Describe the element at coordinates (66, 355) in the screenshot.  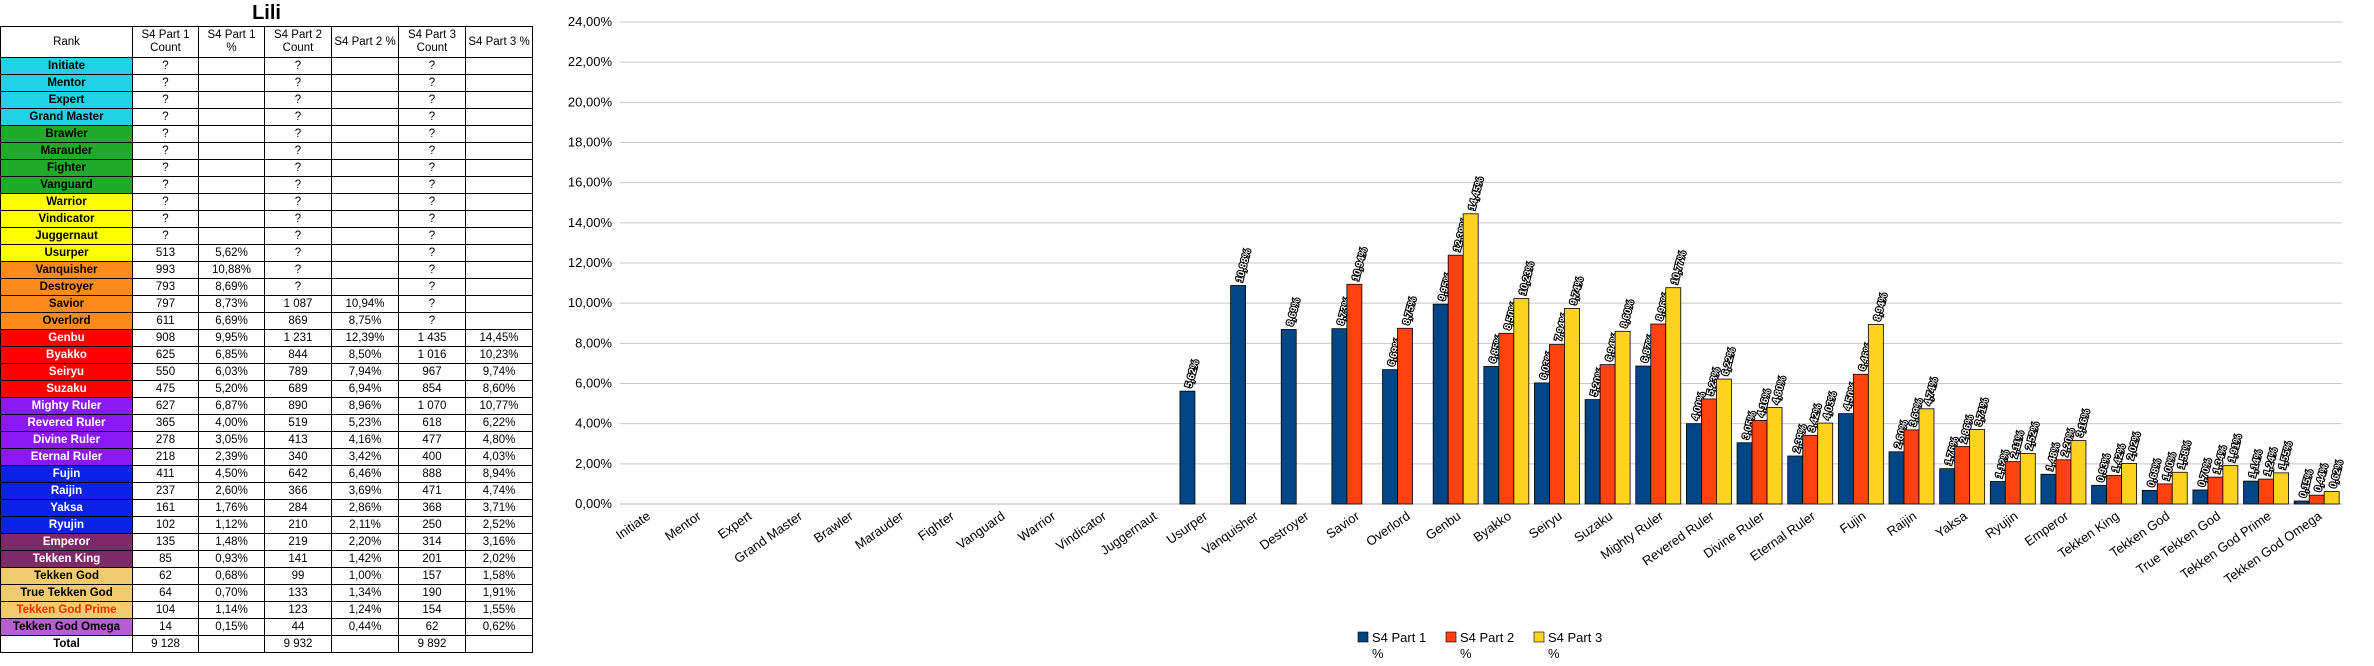
I see `rank-name-cell: Byakko` at that location.